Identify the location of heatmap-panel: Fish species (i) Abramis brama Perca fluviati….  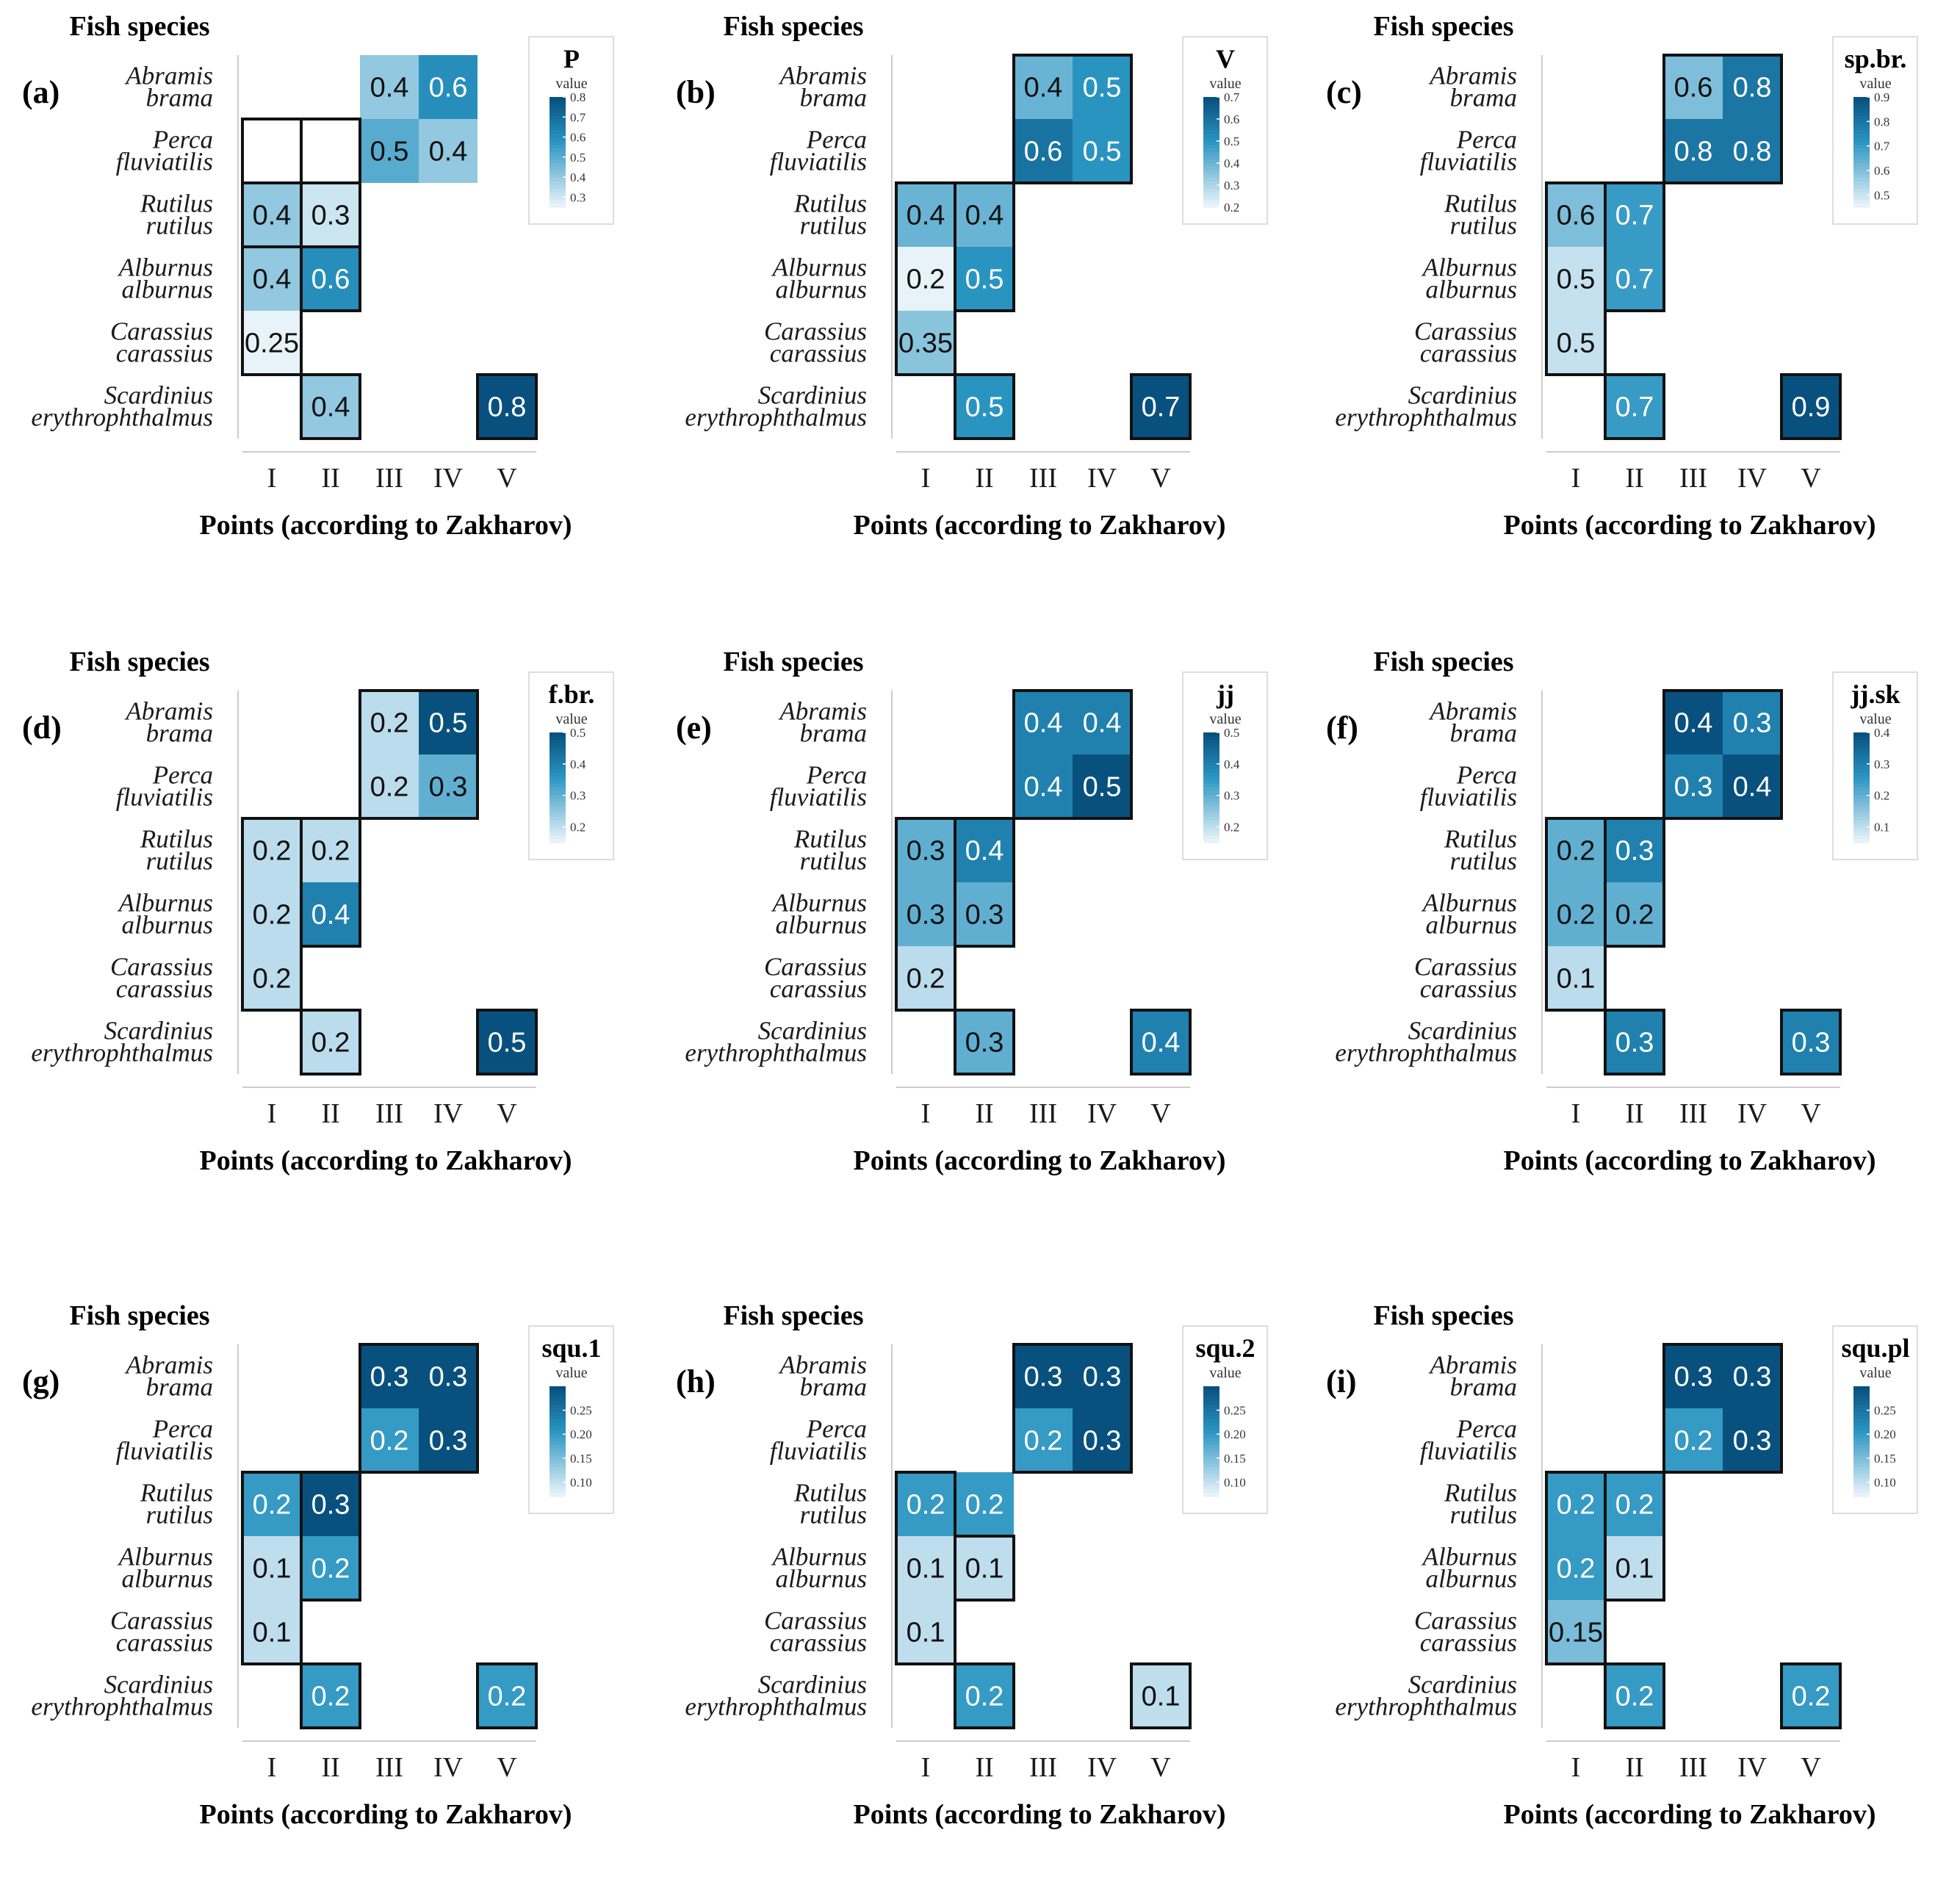
(1627, 1583).